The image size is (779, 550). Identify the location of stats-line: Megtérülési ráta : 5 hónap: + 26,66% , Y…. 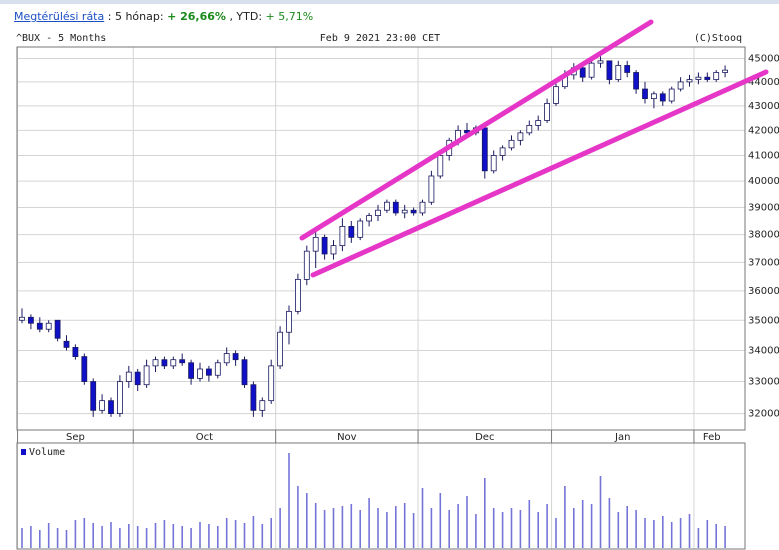
(163, 16).